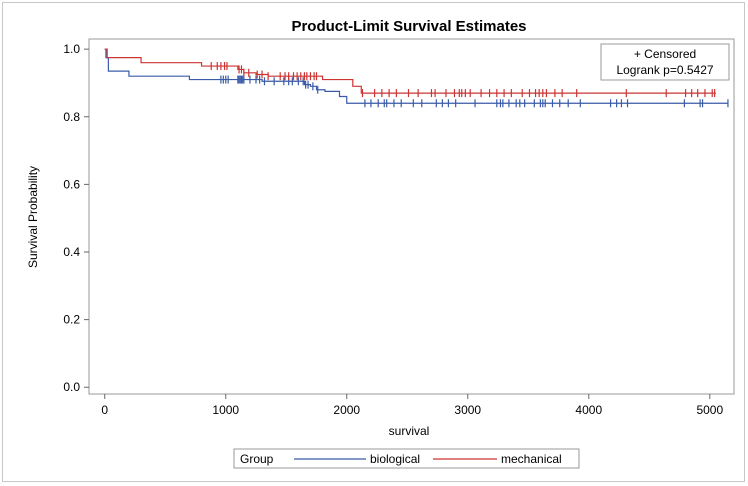  I want to click on y-axis-label: Survival Probability, so click(33, 217).